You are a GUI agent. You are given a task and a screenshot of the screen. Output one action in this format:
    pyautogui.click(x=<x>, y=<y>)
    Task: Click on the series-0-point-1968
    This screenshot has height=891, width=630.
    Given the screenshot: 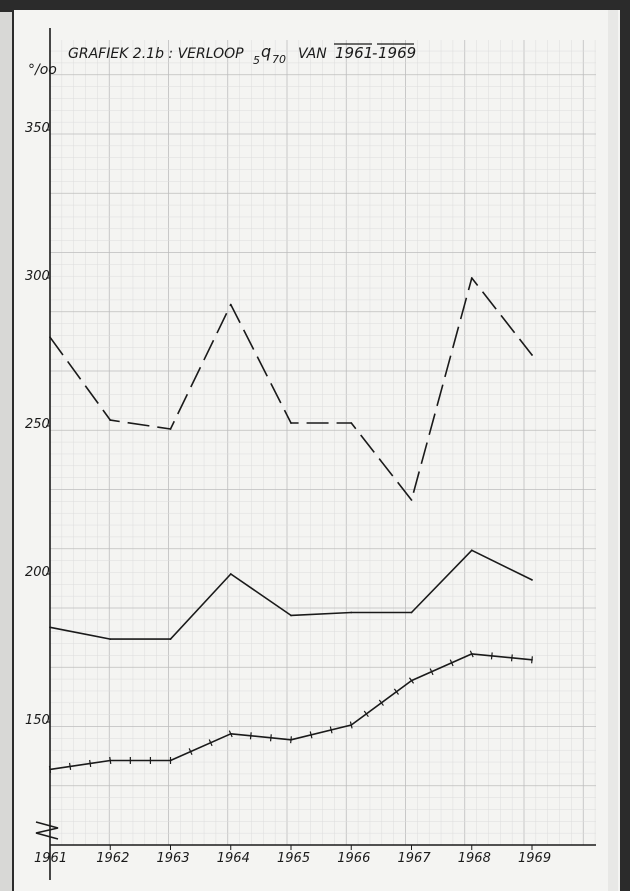 What is the action you would take?
    pyautogui.click(x=471, y=278)
    